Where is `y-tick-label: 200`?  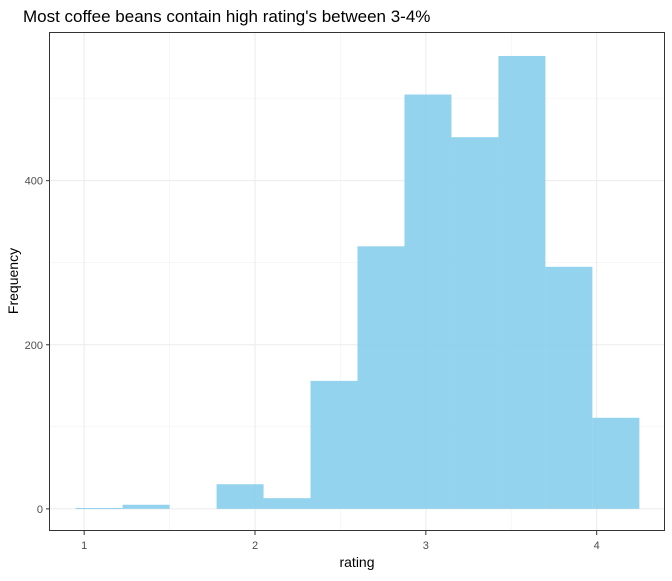
y-tick-label: 200 is located at coordinates (34, 346).